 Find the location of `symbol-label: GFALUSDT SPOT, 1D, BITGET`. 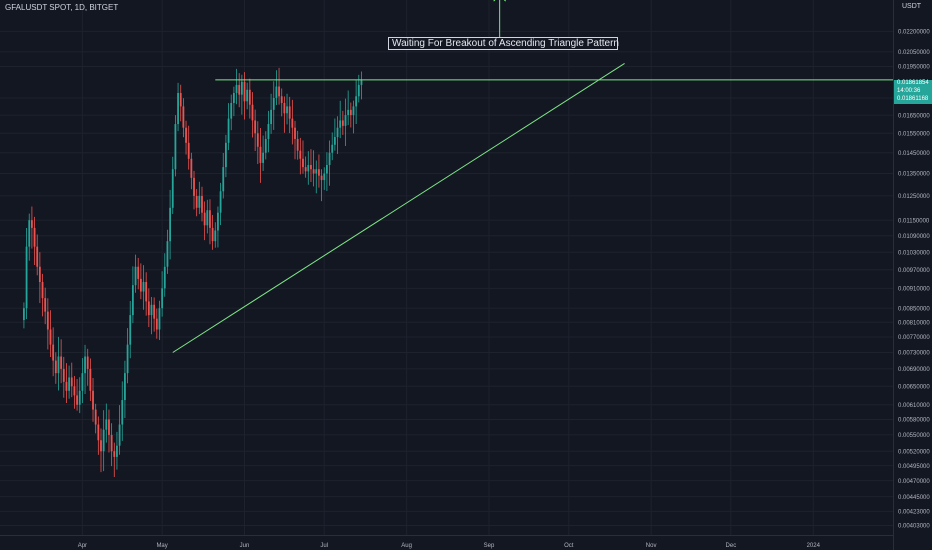

symbol-label: GFALUSDT SPOT, 1D, BITGET is located at coordinates (62, 7).